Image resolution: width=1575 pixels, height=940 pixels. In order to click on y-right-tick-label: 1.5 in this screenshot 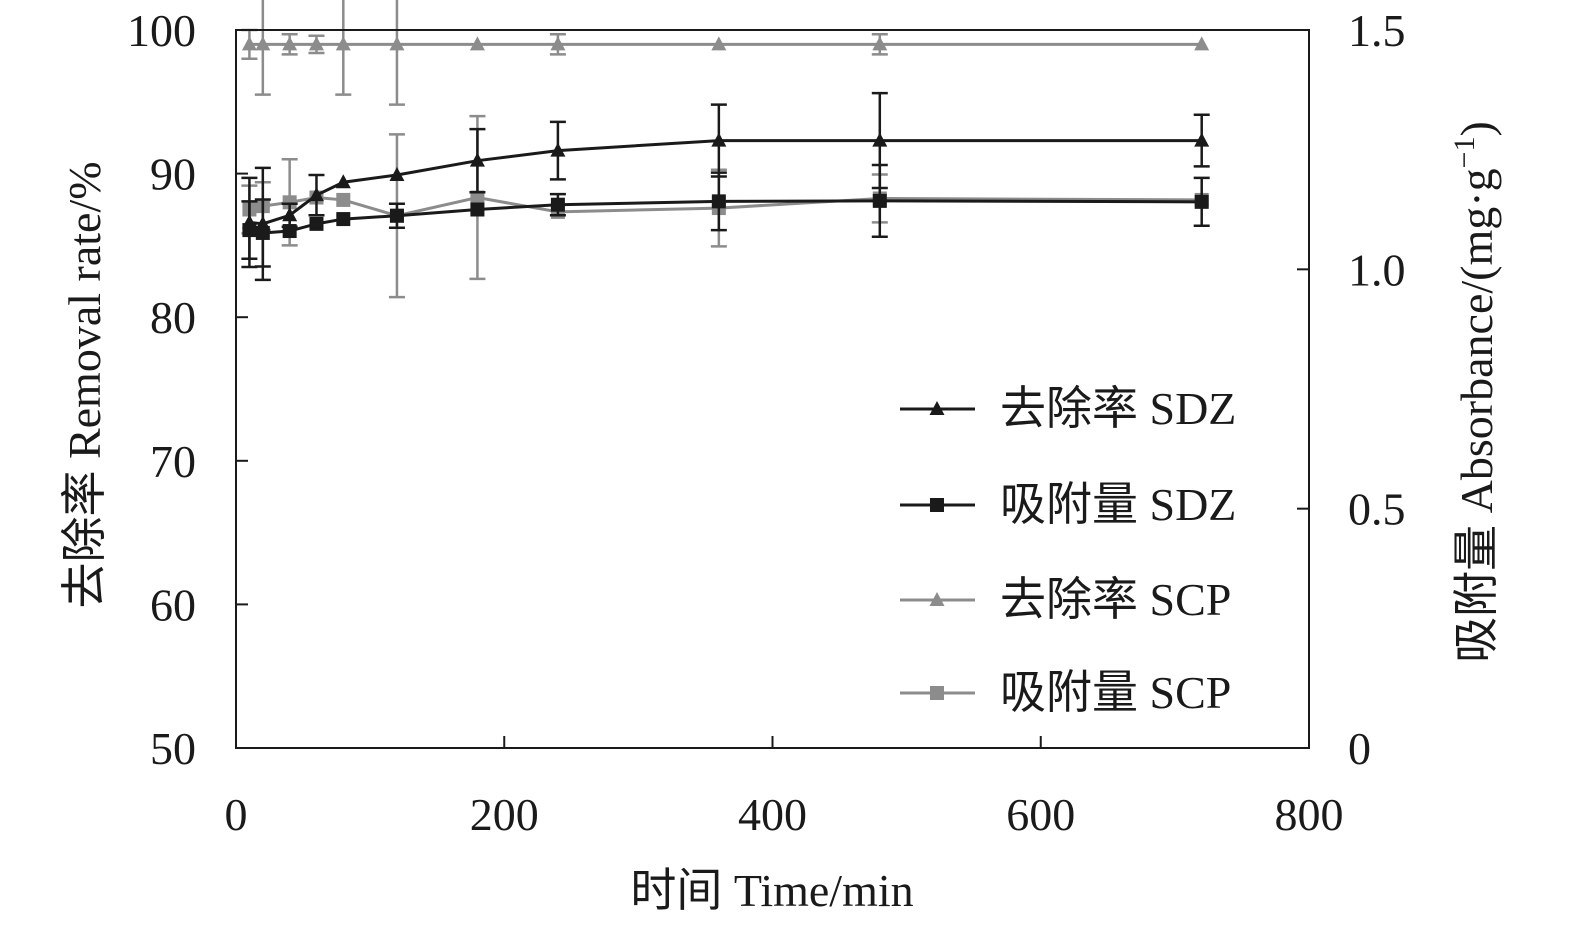, I will do `click(1377, 30)`.